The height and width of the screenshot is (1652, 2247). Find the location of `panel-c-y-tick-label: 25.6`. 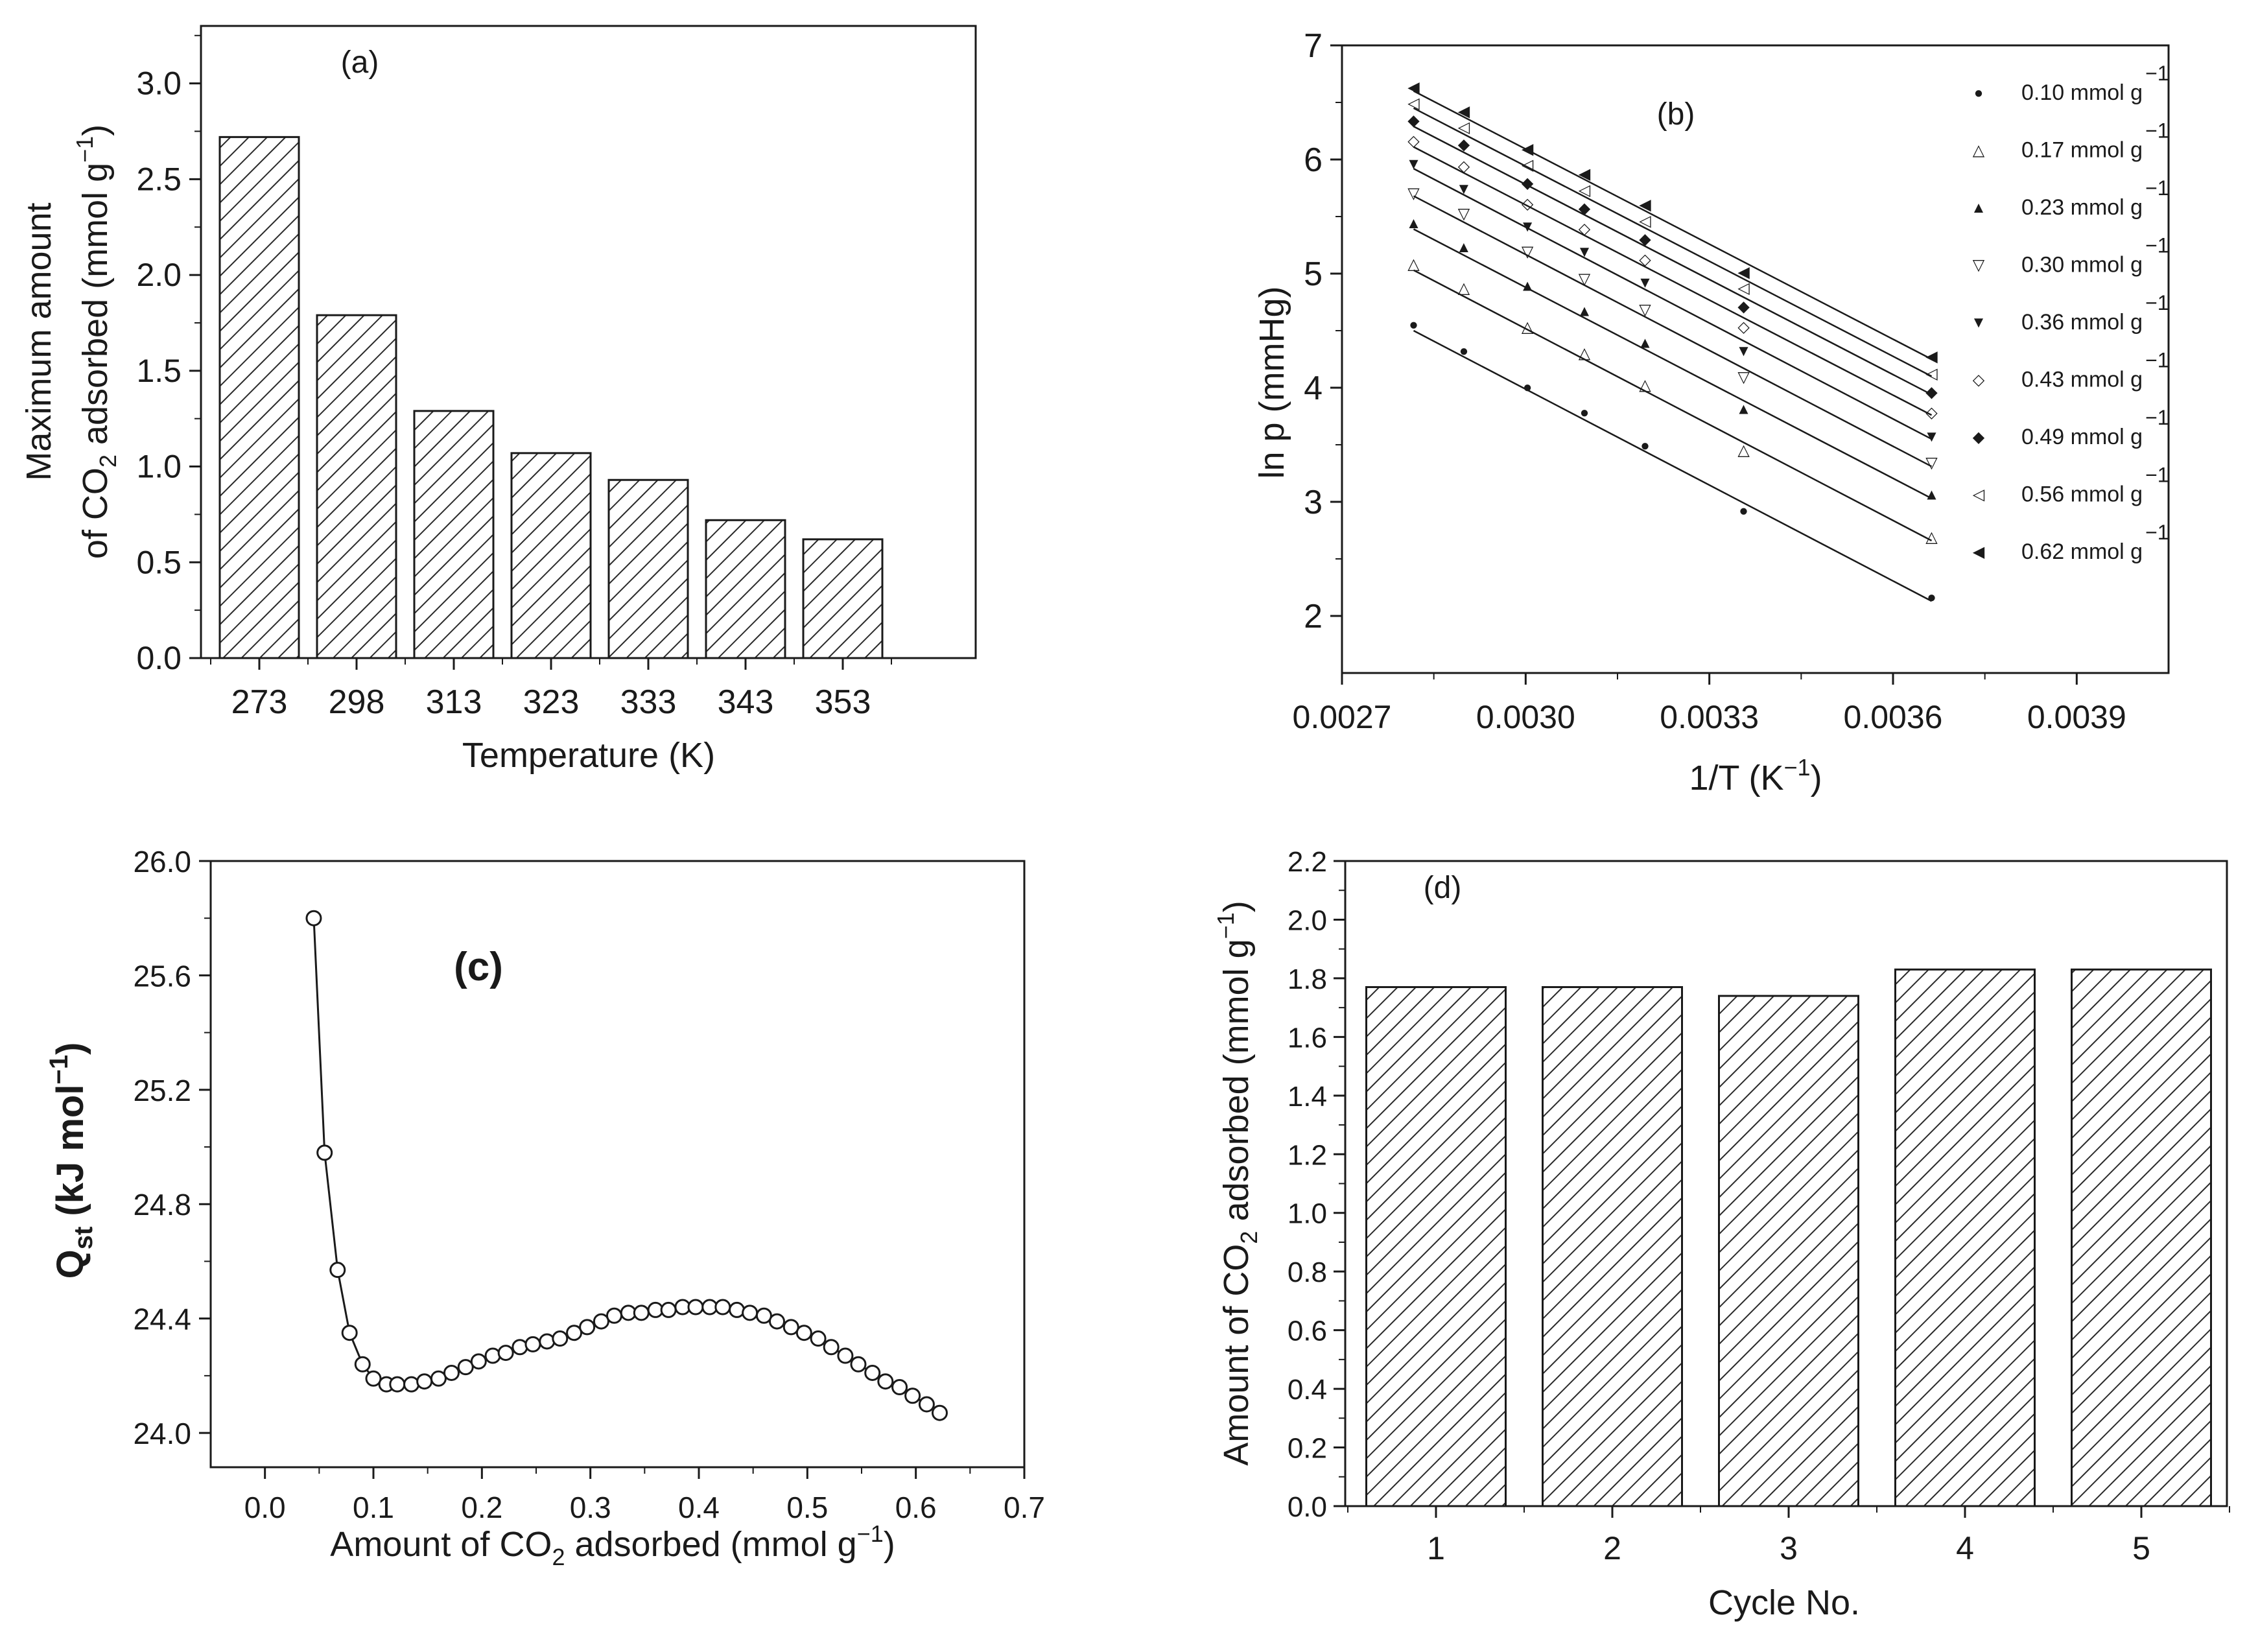

panel-c-y-tick-label: 25.6 is located at coordinates (162, 976).